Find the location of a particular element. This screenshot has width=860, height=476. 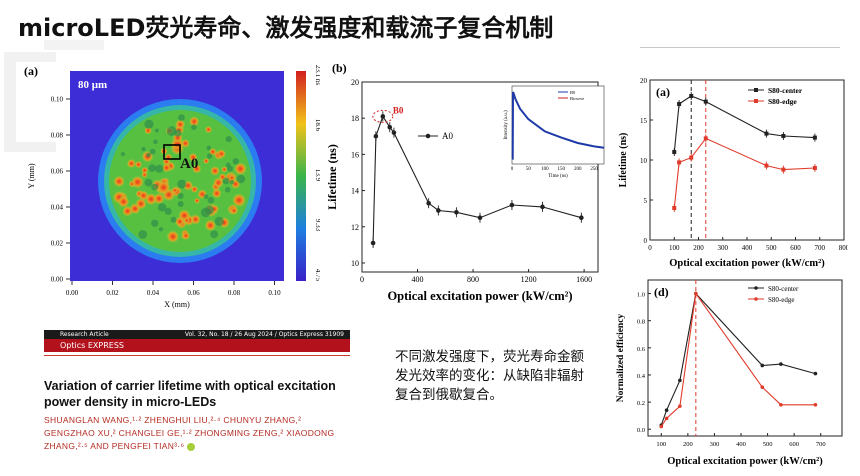

y-tick-label: 18 is located at coordinates (355, 118).